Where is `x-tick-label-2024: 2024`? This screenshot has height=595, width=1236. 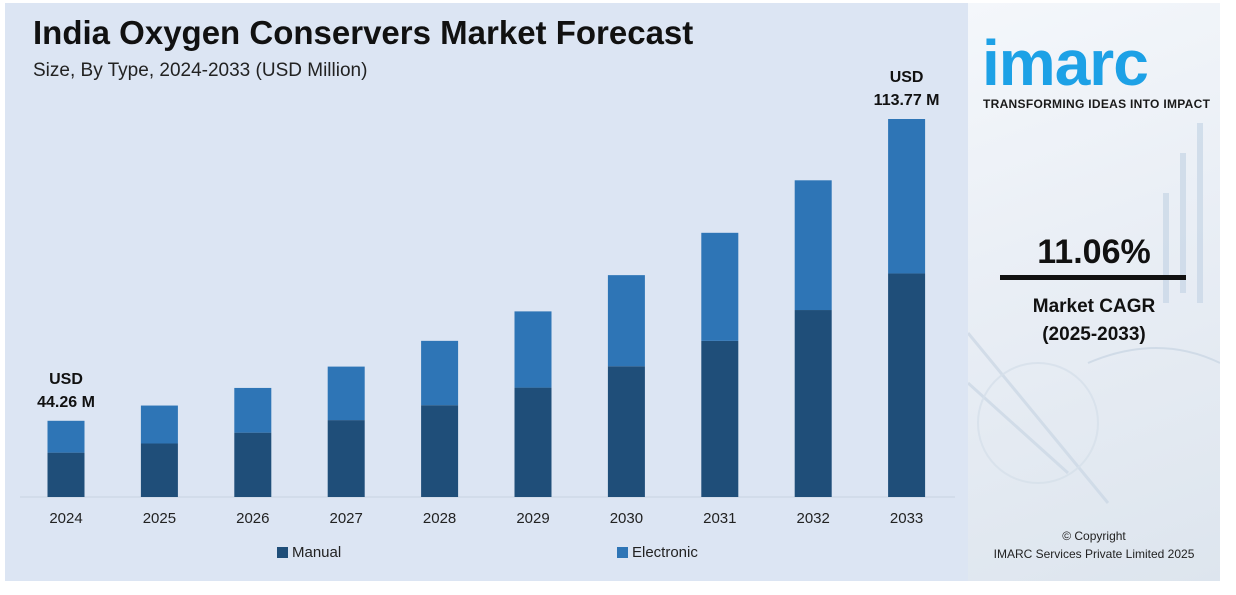
x-tick-label-2024: 2024 is located at coordinates (65, 518).